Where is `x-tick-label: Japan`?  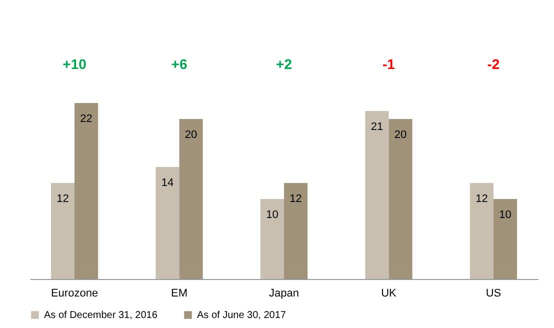 x-tick-label: Japan is located at coordinates (284, 294).